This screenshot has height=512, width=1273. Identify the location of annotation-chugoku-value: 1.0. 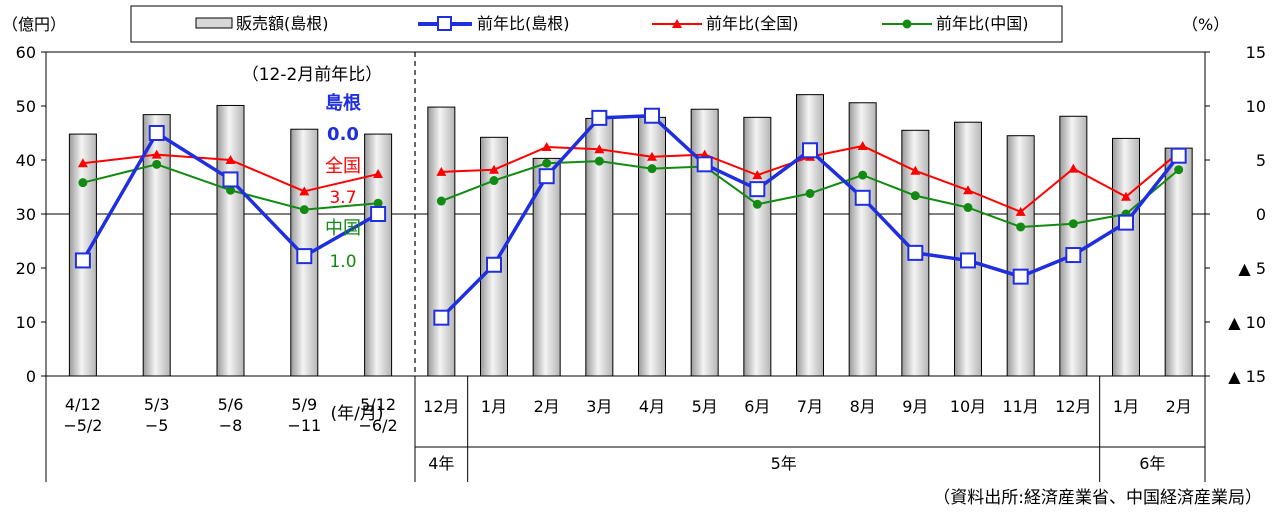
(342, 262).